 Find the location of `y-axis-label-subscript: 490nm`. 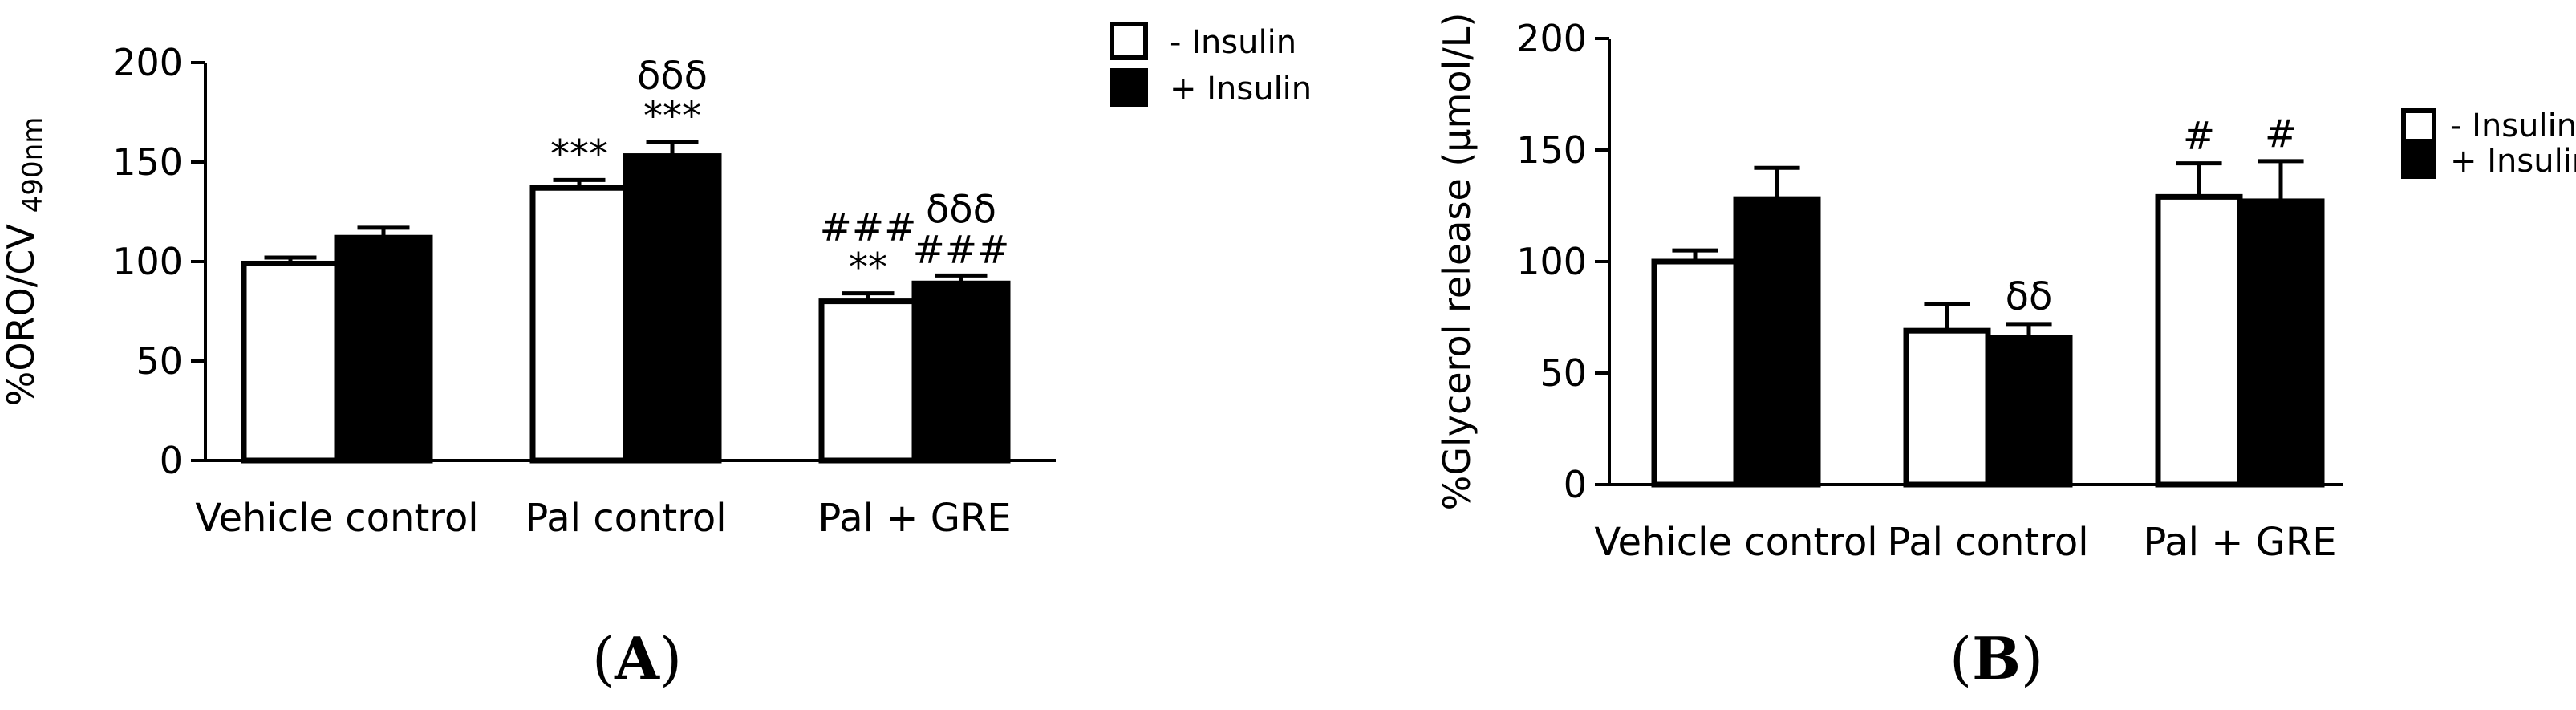

y-axis-label-subscript: 490nm is located at coordinates (33, 165).